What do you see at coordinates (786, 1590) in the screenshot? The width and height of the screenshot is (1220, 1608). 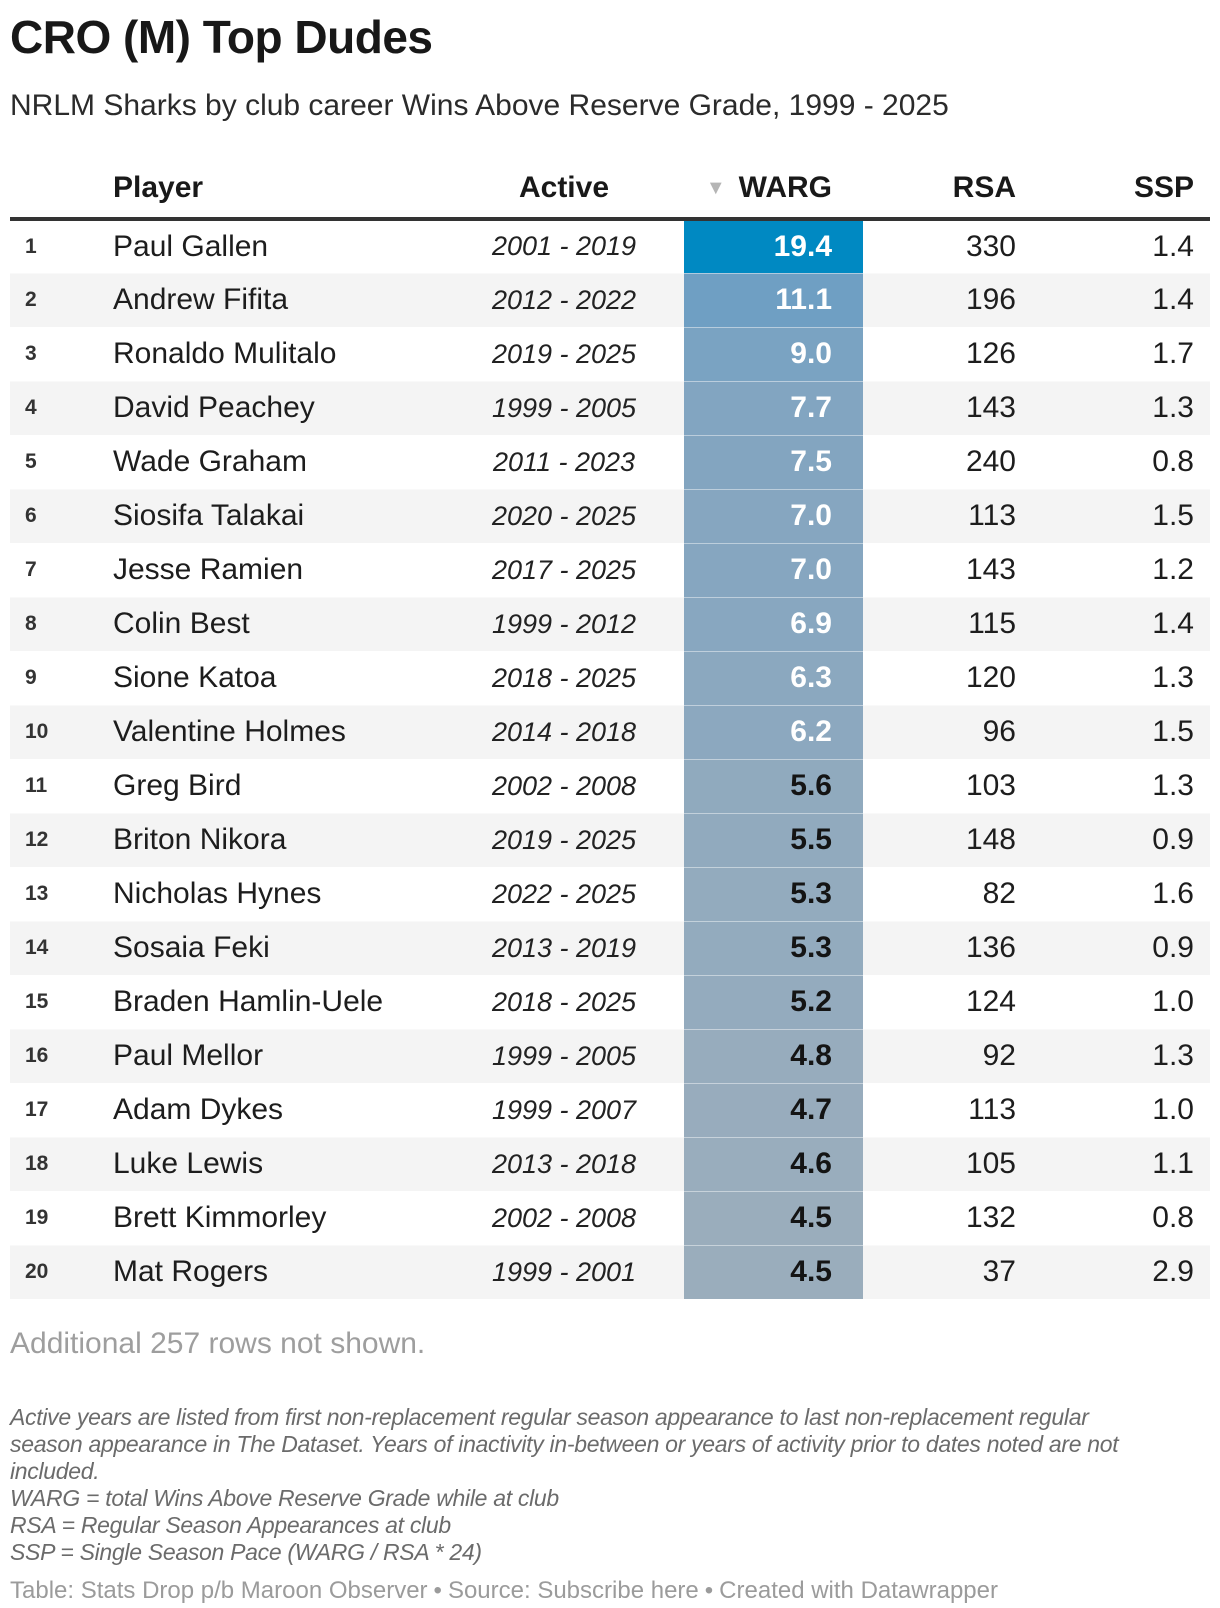 I see `created-with-label: Created with` at bounding box center [786, 1590].